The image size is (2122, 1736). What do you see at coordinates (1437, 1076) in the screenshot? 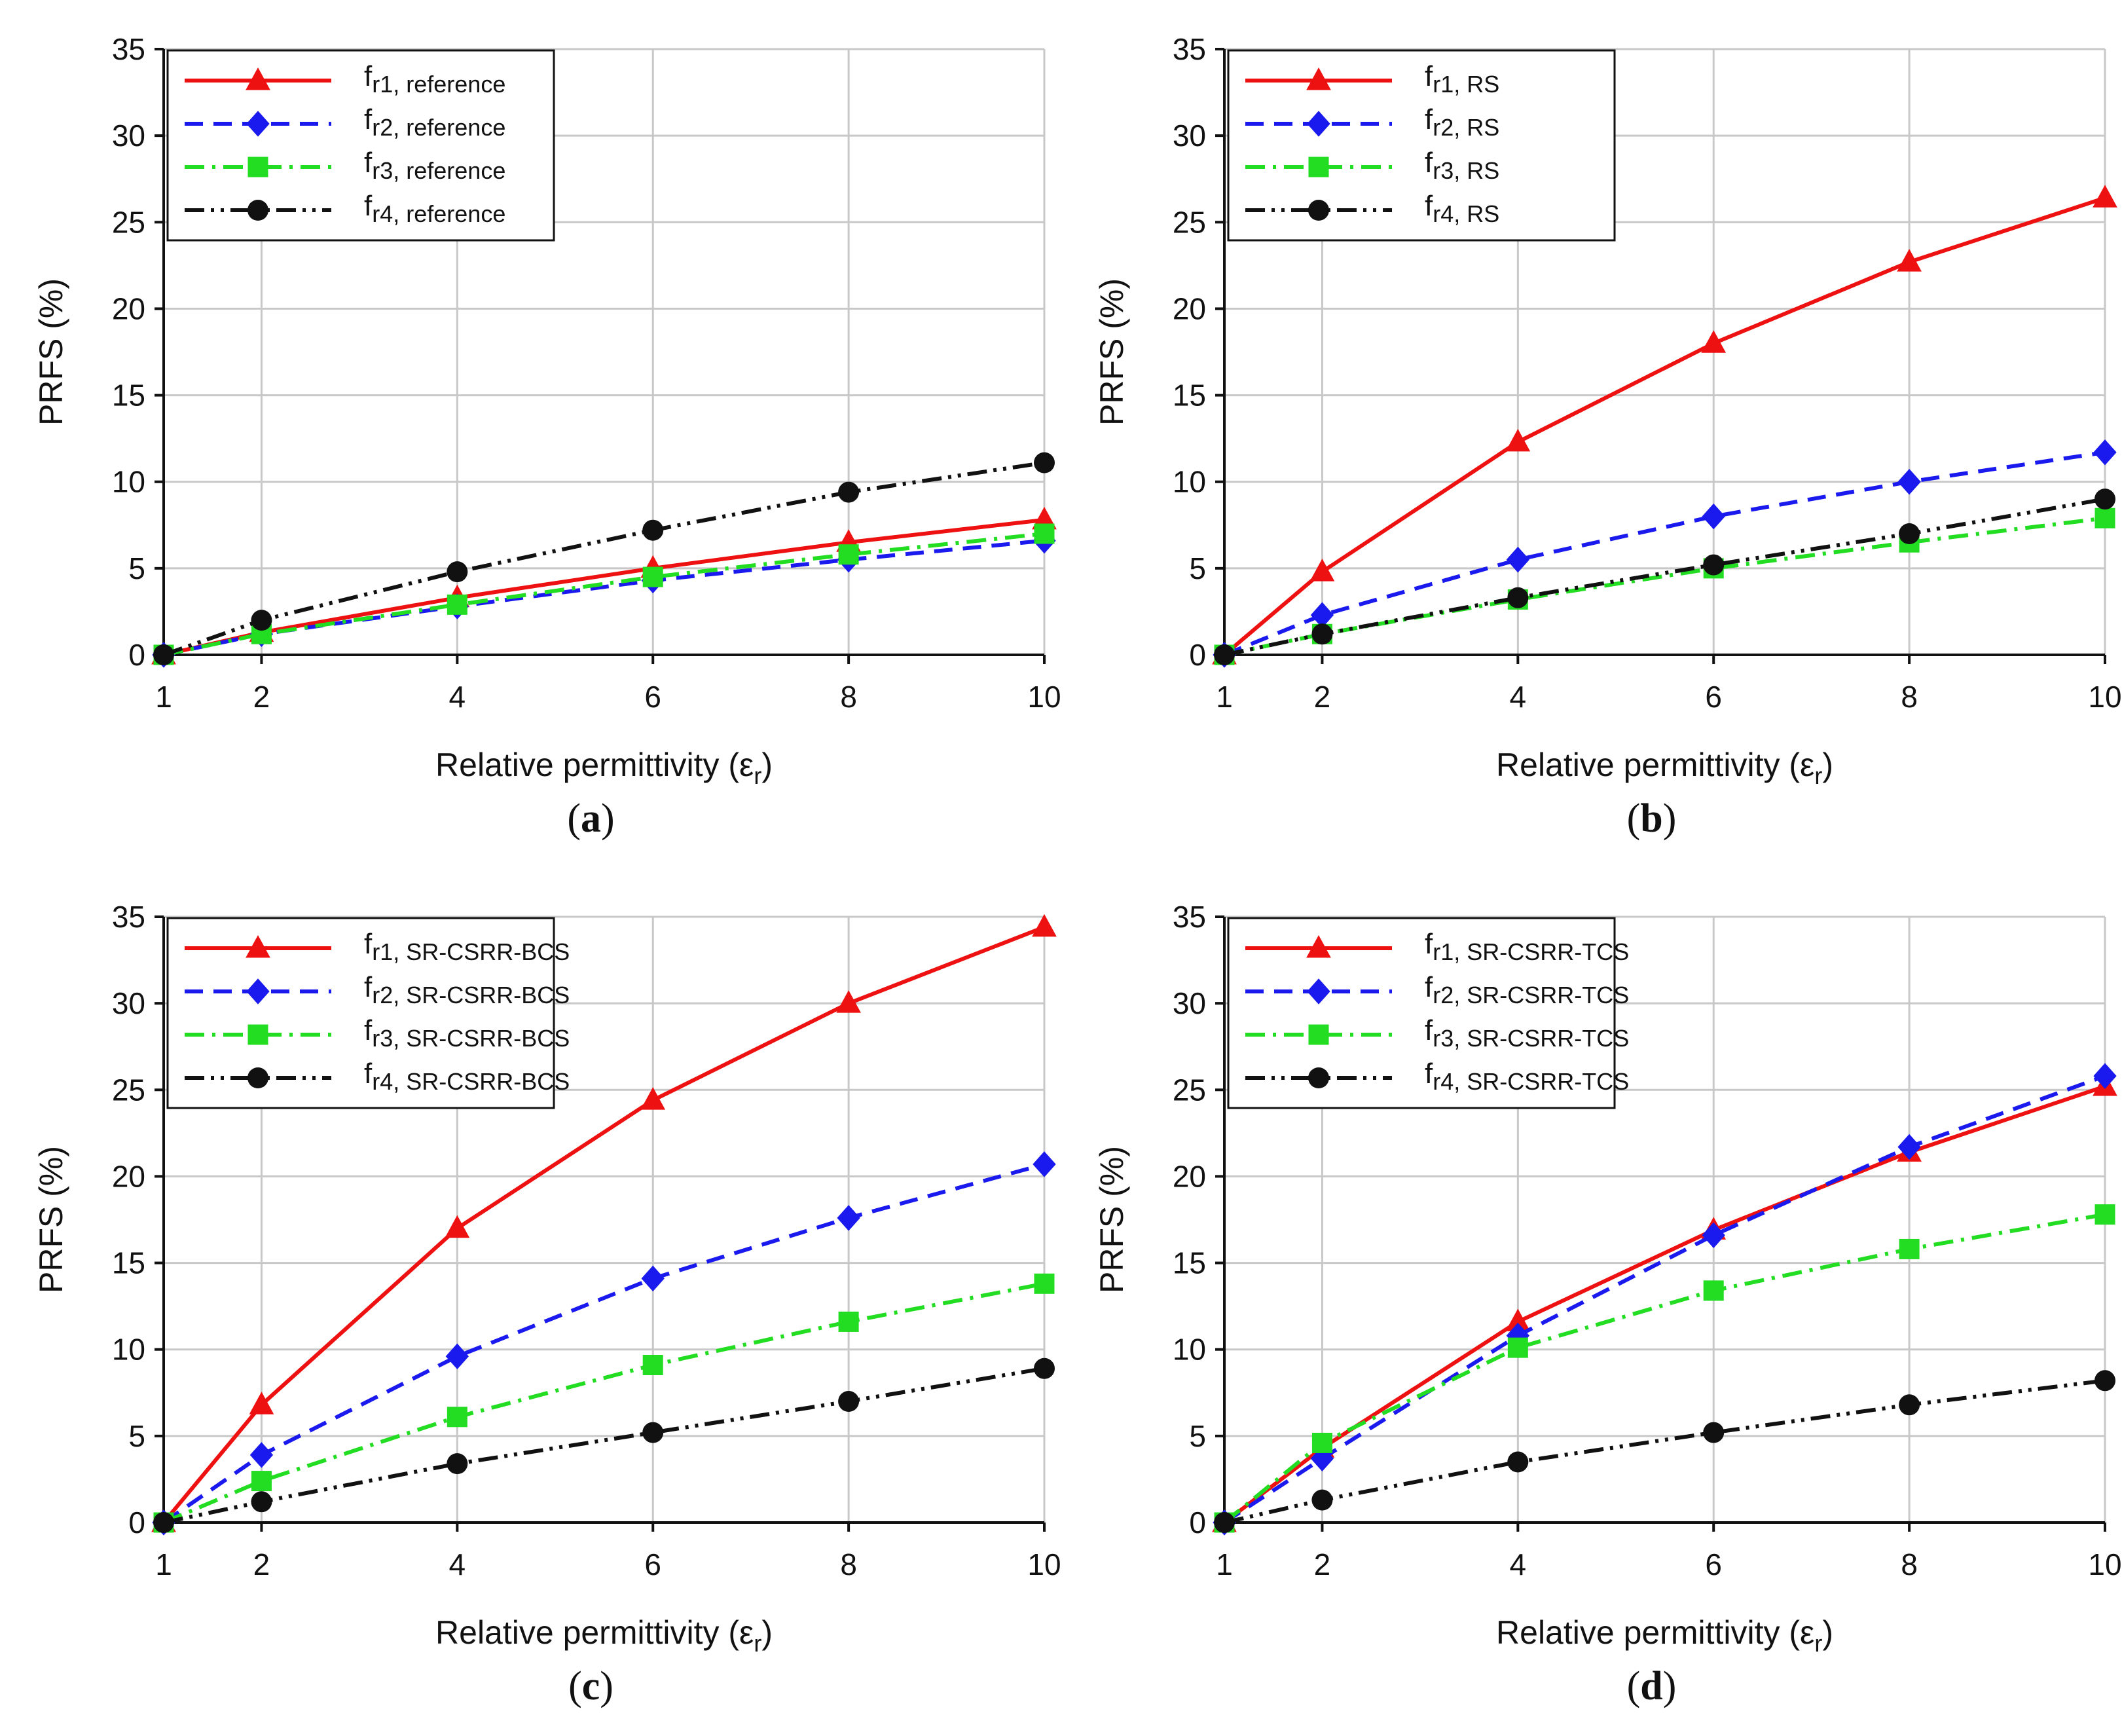
I see `legend-item-4: fr4, SR-CSRR-TCS` at bounding box center [1437, 1076].